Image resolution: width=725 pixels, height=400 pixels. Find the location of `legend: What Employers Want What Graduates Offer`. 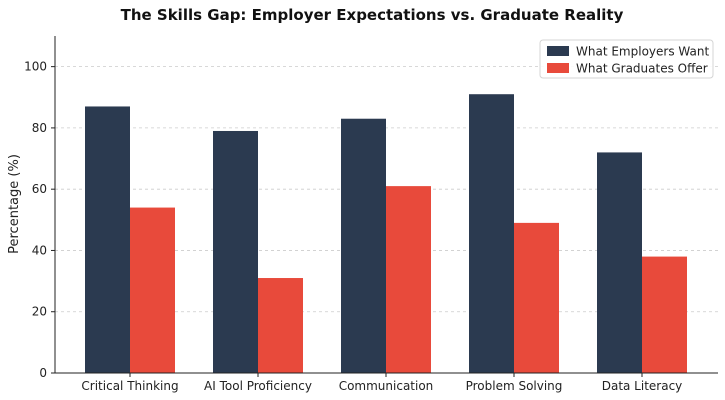

legend: What Employers Want What Graduates Offer is located at coordinates (626, 59).